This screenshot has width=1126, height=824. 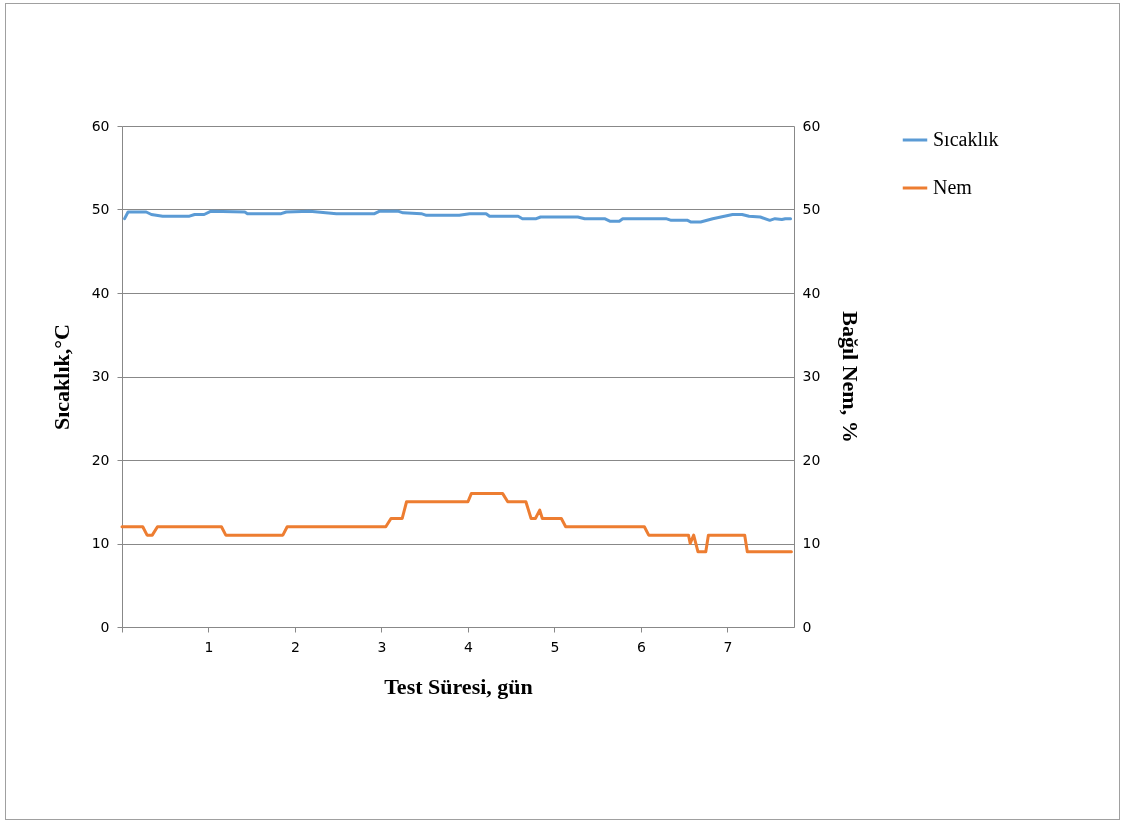 What do you see at coordinates (807, 626) in the screenshot?
I see `y2-tick-label: 0` at bounding box center [807, 626].